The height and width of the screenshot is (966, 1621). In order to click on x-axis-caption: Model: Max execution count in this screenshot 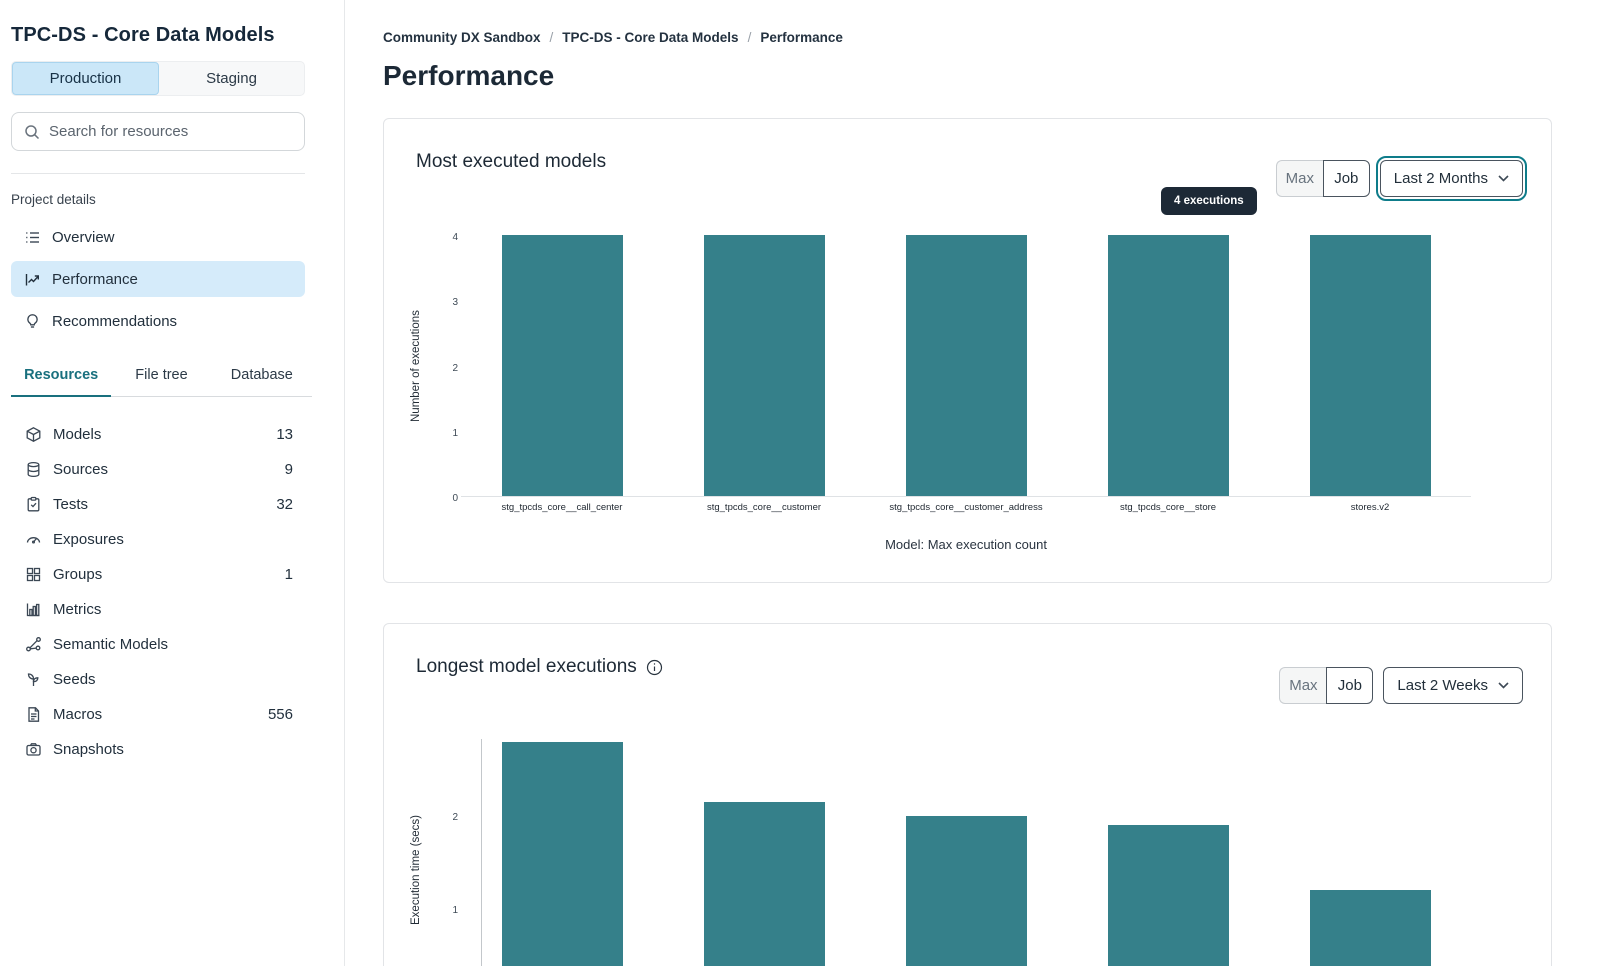, I will do `click(966, 544)`.